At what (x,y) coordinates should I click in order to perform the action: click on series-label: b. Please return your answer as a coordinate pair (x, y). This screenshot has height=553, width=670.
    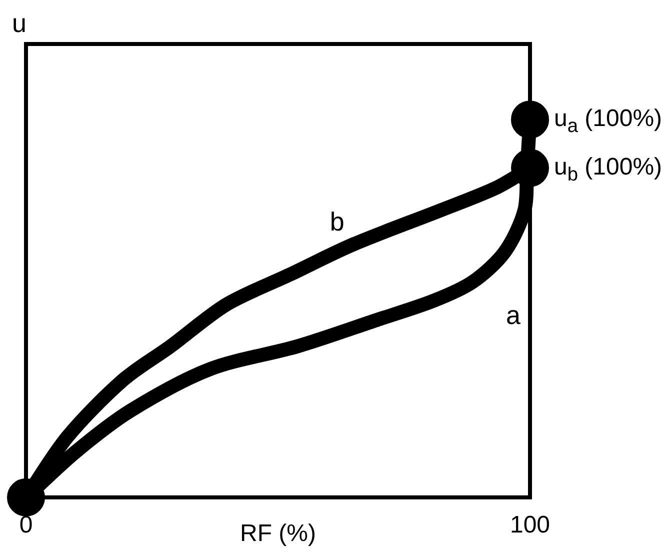
    Looking at the image, I should click on (337, 221).